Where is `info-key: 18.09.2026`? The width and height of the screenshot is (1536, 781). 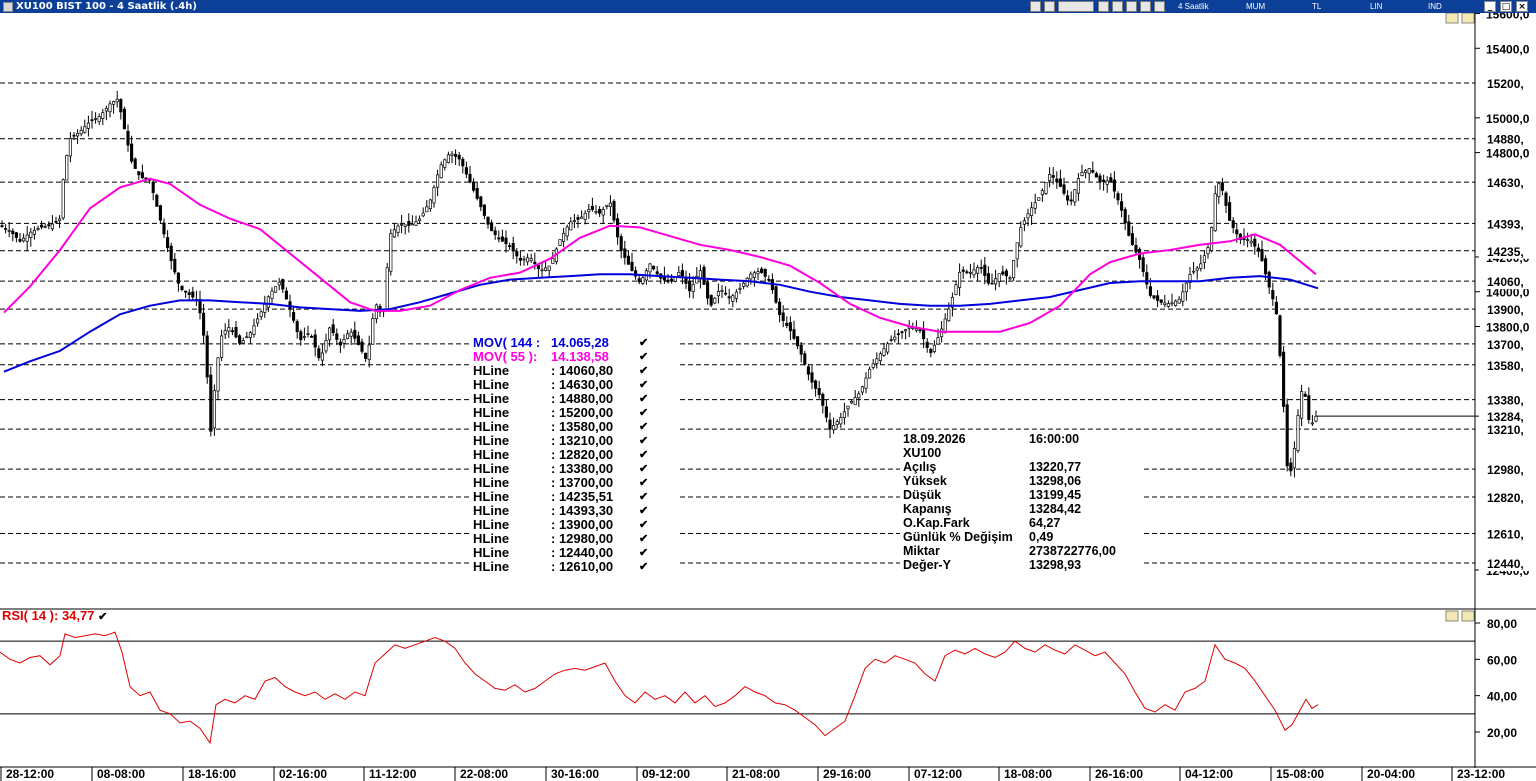
info-key: 18.09.2026 is located at coordinates (934, 439).